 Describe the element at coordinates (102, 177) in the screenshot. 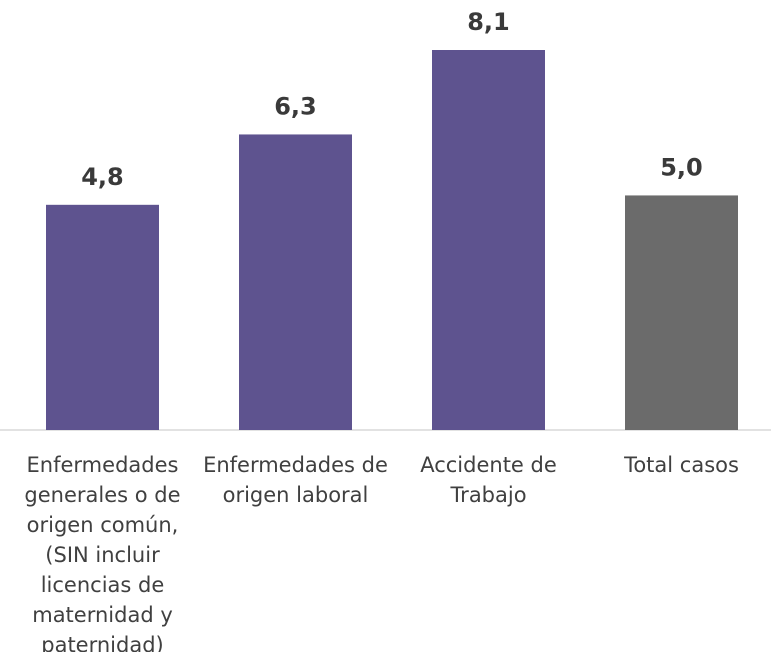

I see `value-label: 4,8` at that location.